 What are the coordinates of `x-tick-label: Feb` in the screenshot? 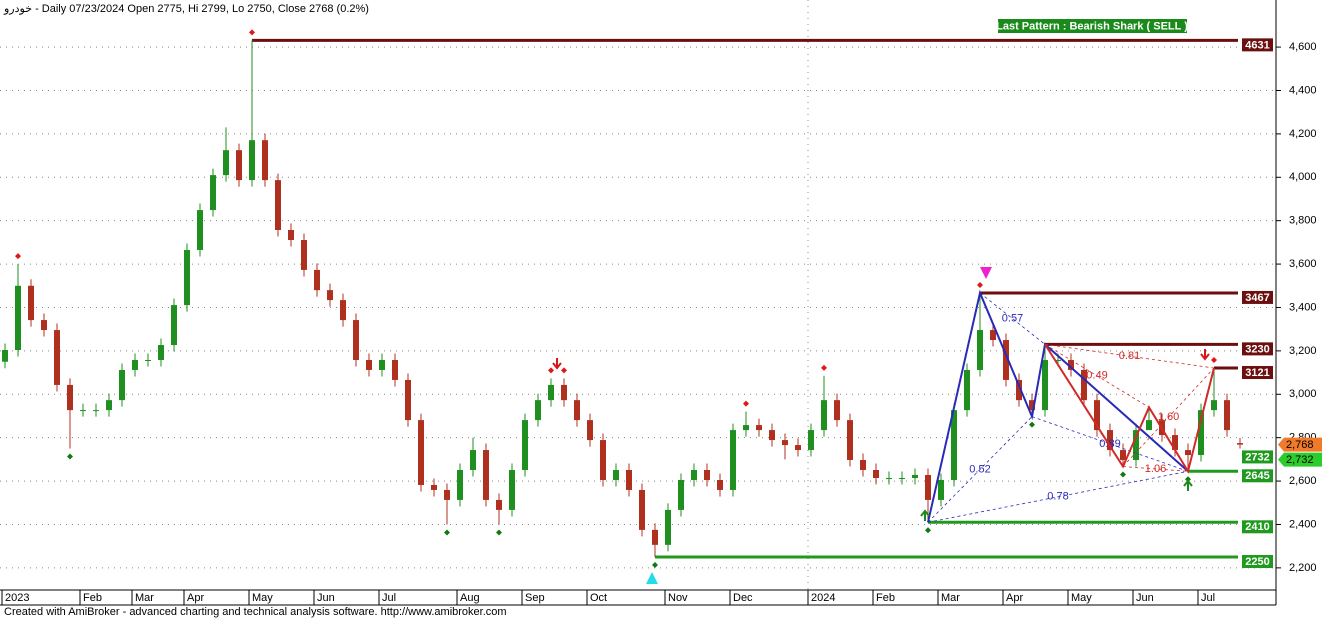 It's located at (885, 598).